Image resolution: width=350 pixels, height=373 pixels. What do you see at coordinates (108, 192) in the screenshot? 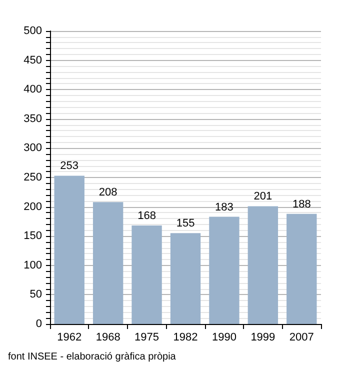
I see `data-label: 208` at bounding box center [108, 192].